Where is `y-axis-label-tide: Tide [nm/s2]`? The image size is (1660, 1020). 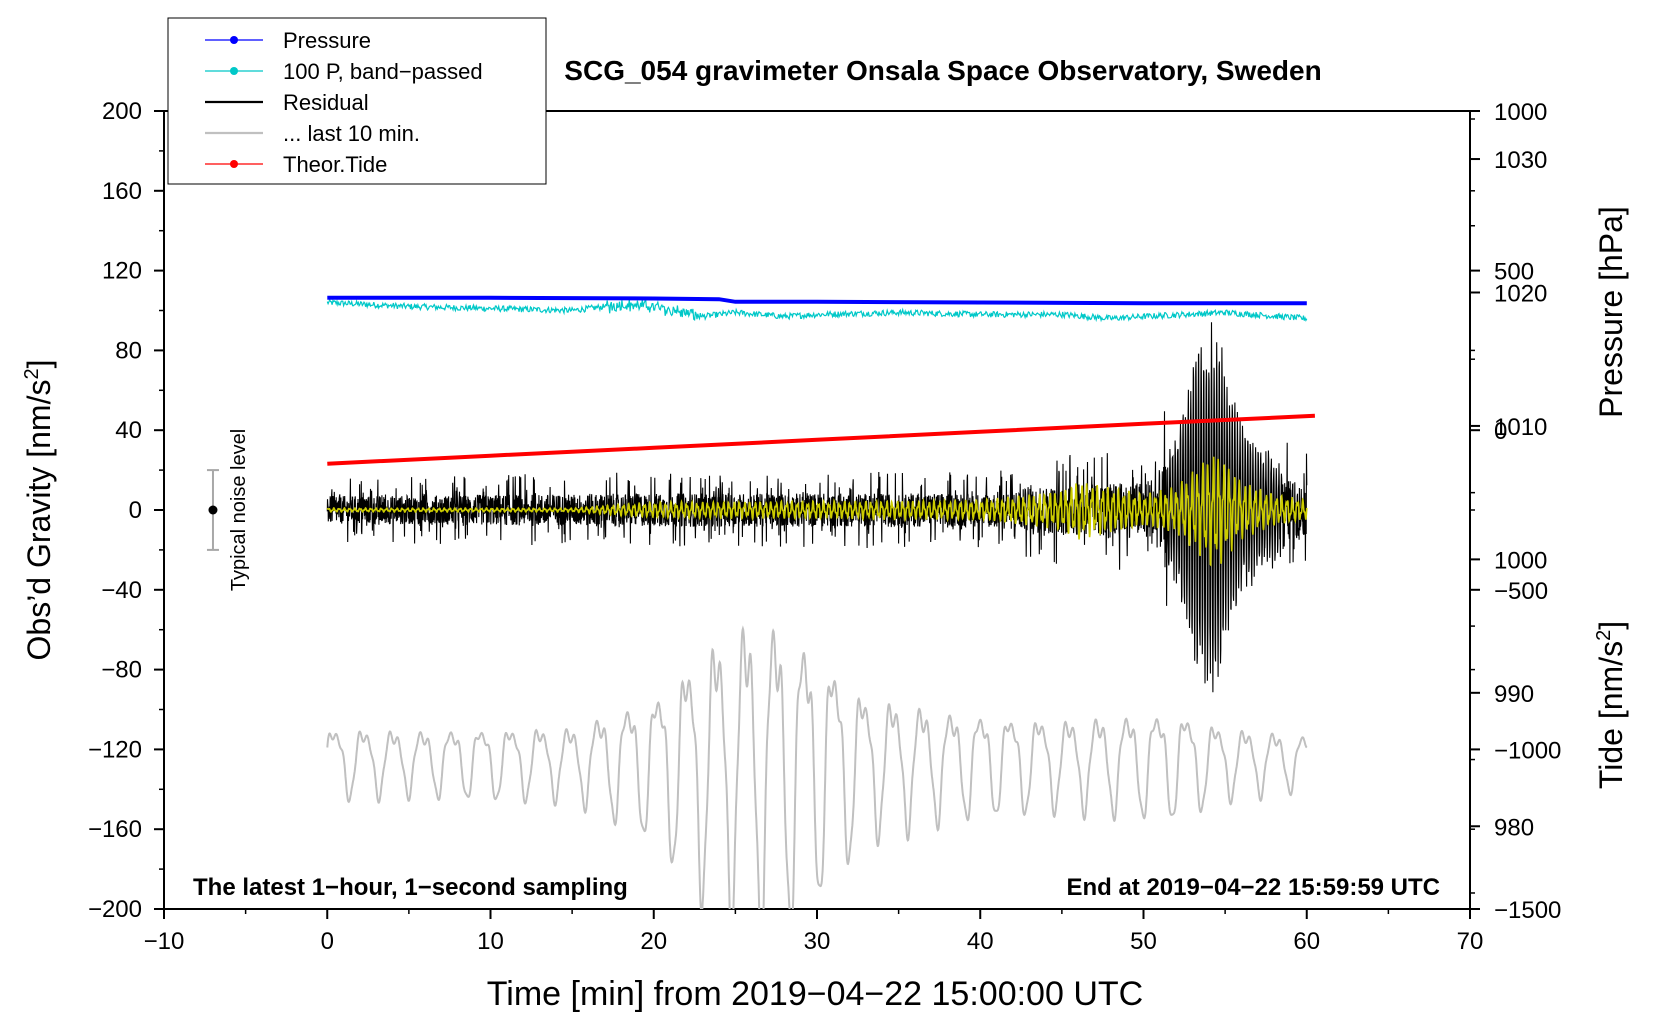
y-axis-label-tide: Tide [nm/s2] is located at coordinates (1611, 705).